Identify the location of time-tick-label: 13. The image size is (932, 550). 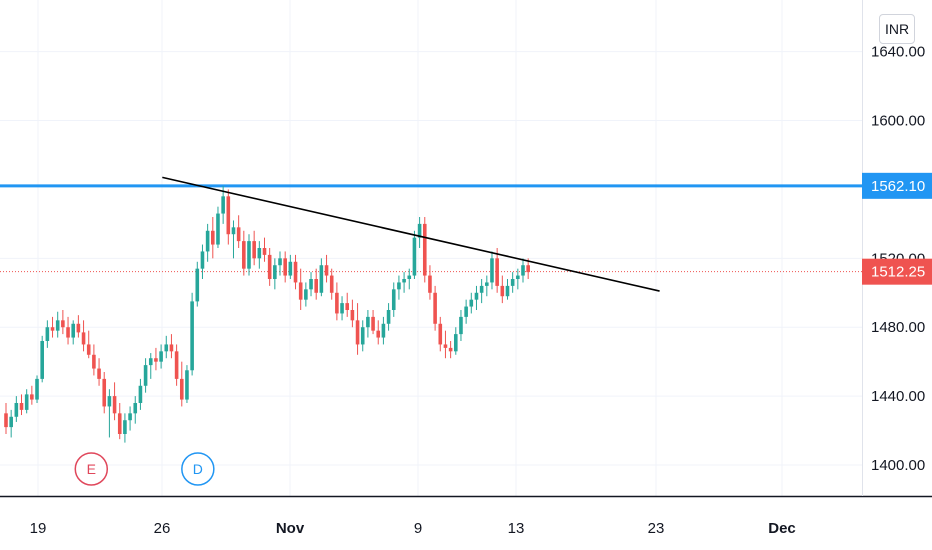
(516, 528).